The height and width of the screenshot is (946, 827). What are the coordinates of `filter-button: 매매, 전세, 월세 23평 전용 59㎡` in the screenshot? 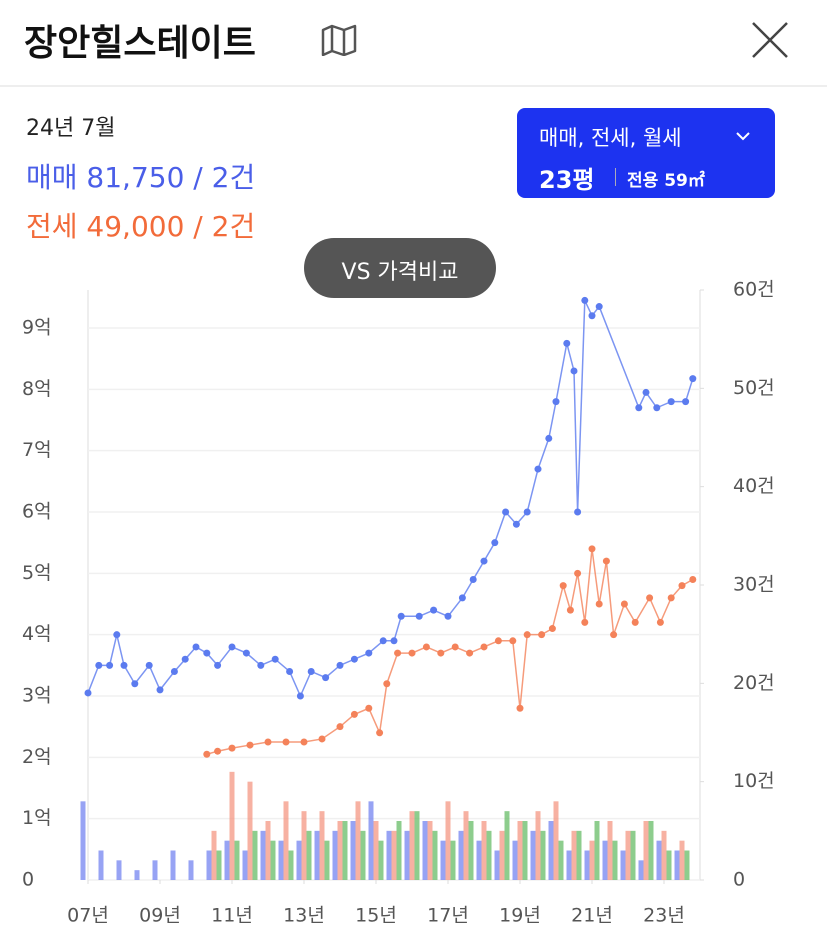 It's located at (646, 153).